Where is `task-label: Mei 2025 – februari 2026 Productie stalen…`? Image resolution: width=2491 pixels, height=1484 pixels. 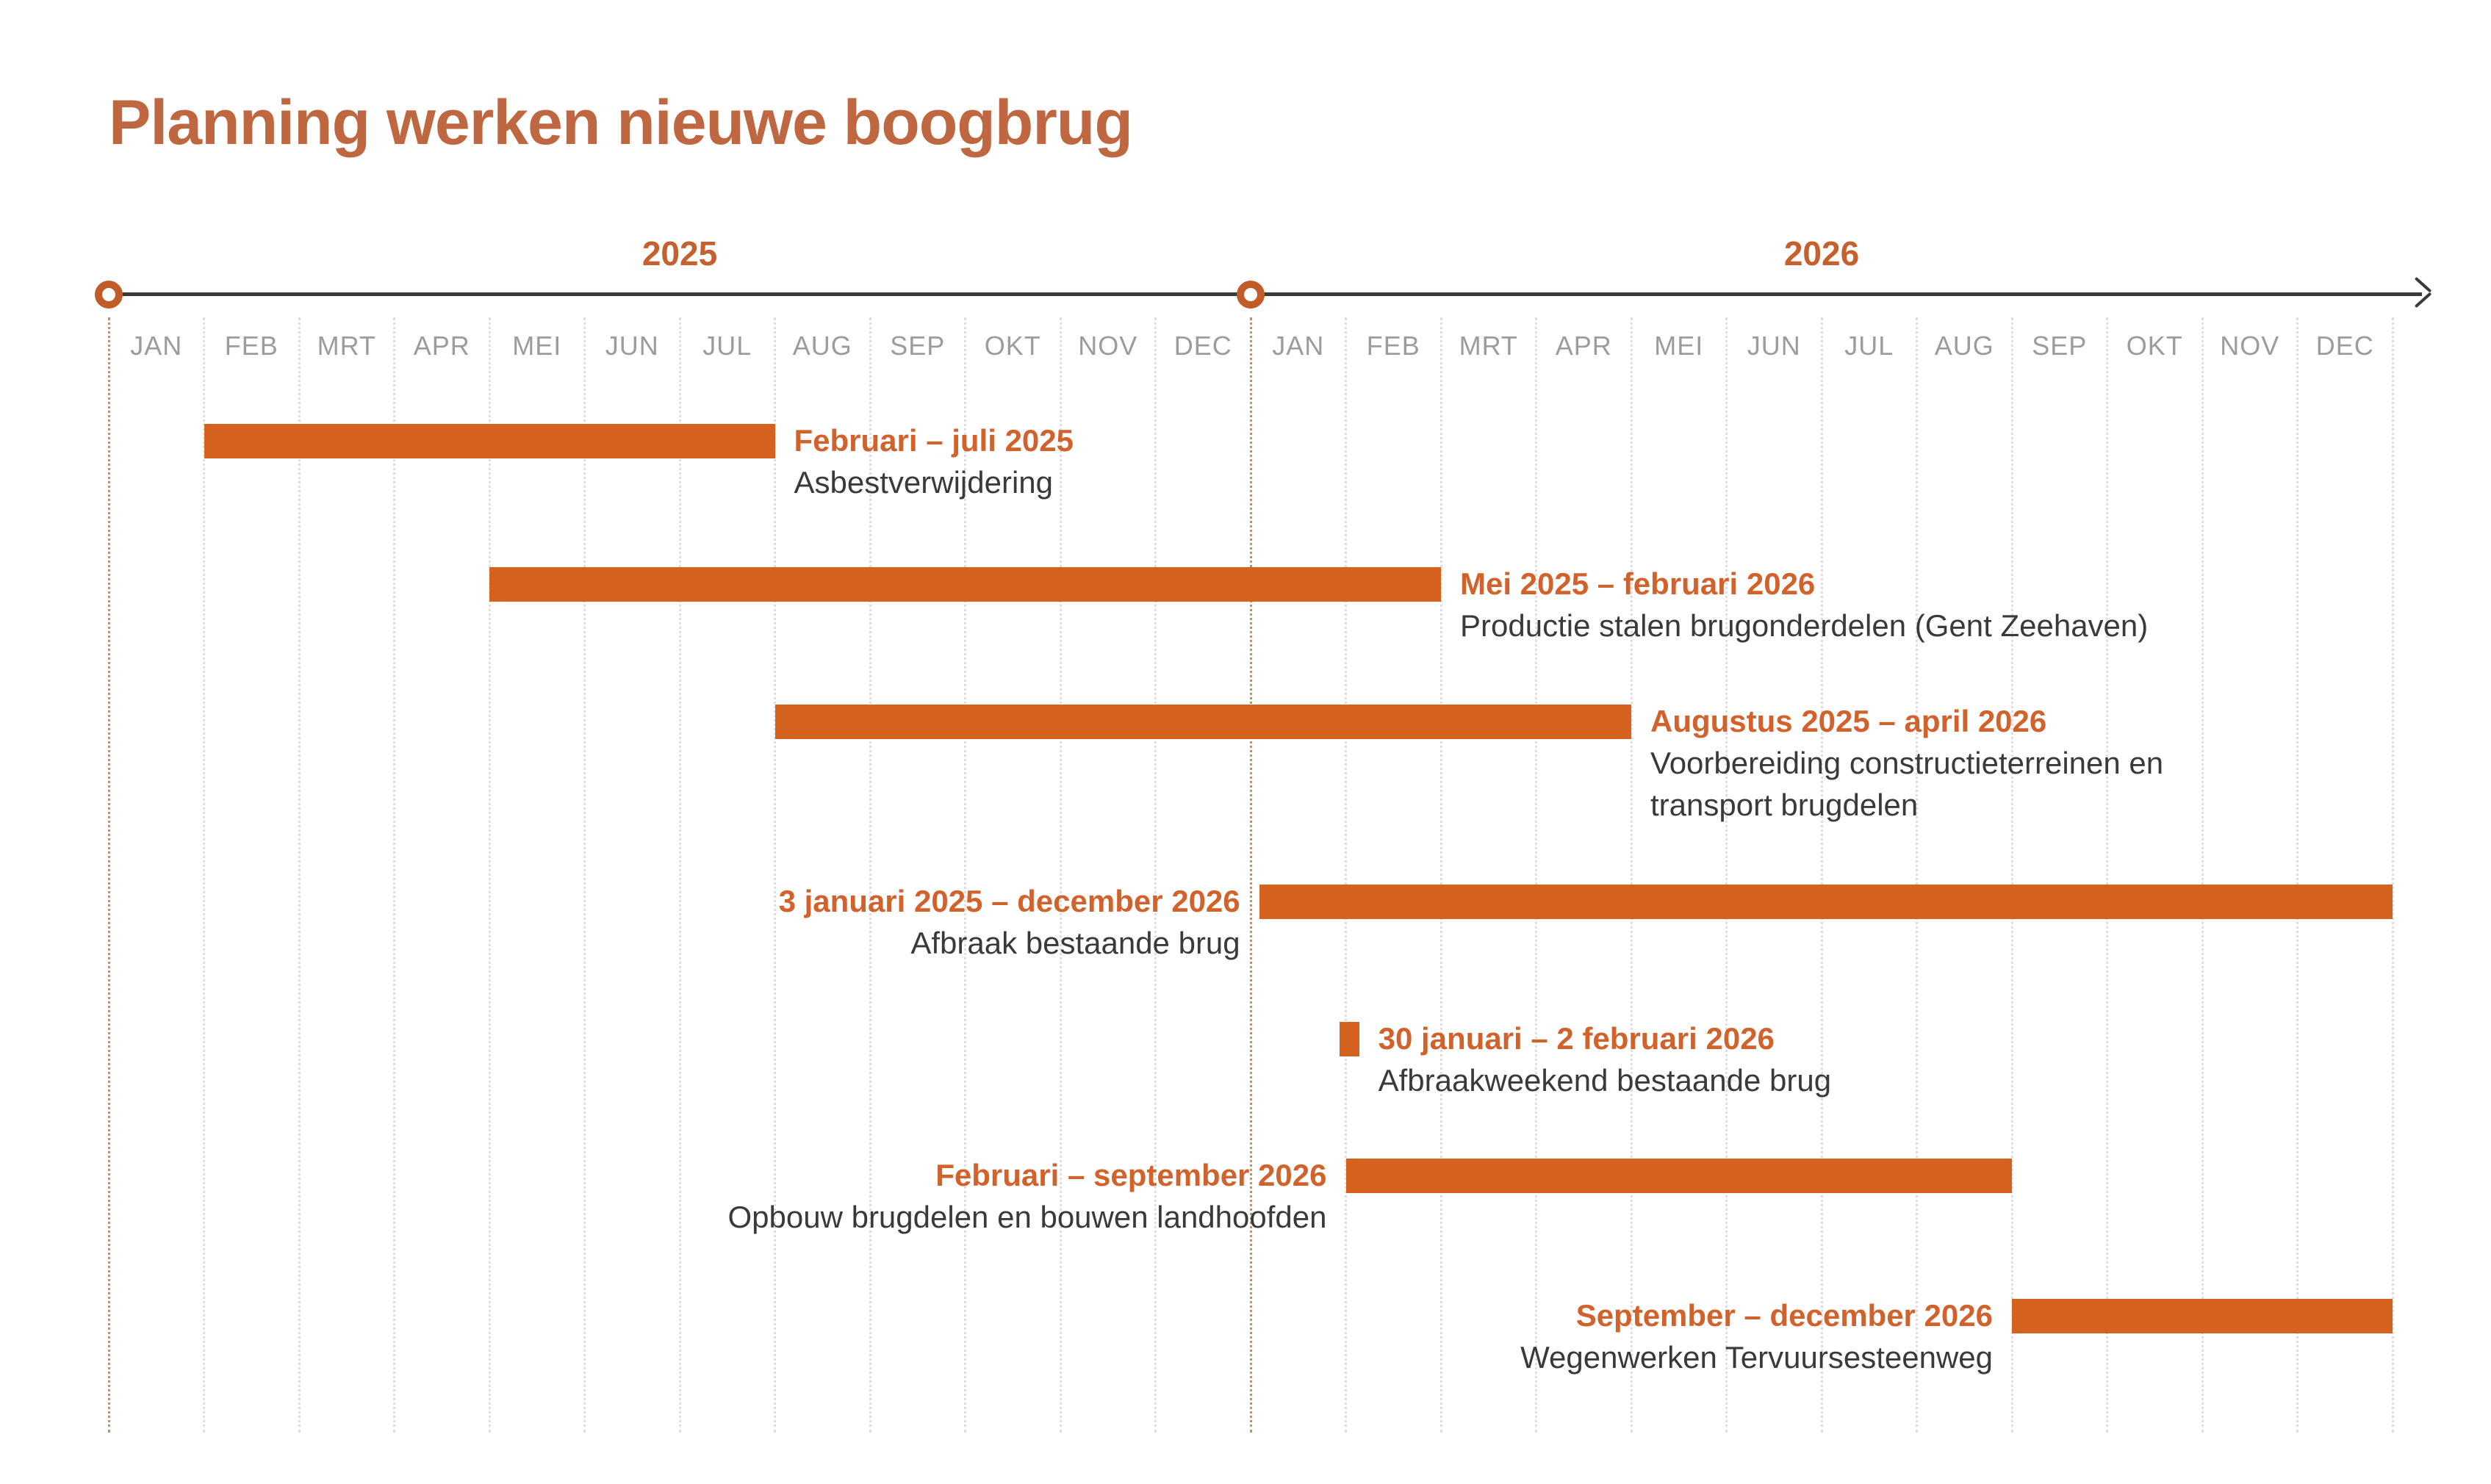 task-label: Mei 2025 – februari 2026 Productie stalen… is located at coordinates (1804, 604).